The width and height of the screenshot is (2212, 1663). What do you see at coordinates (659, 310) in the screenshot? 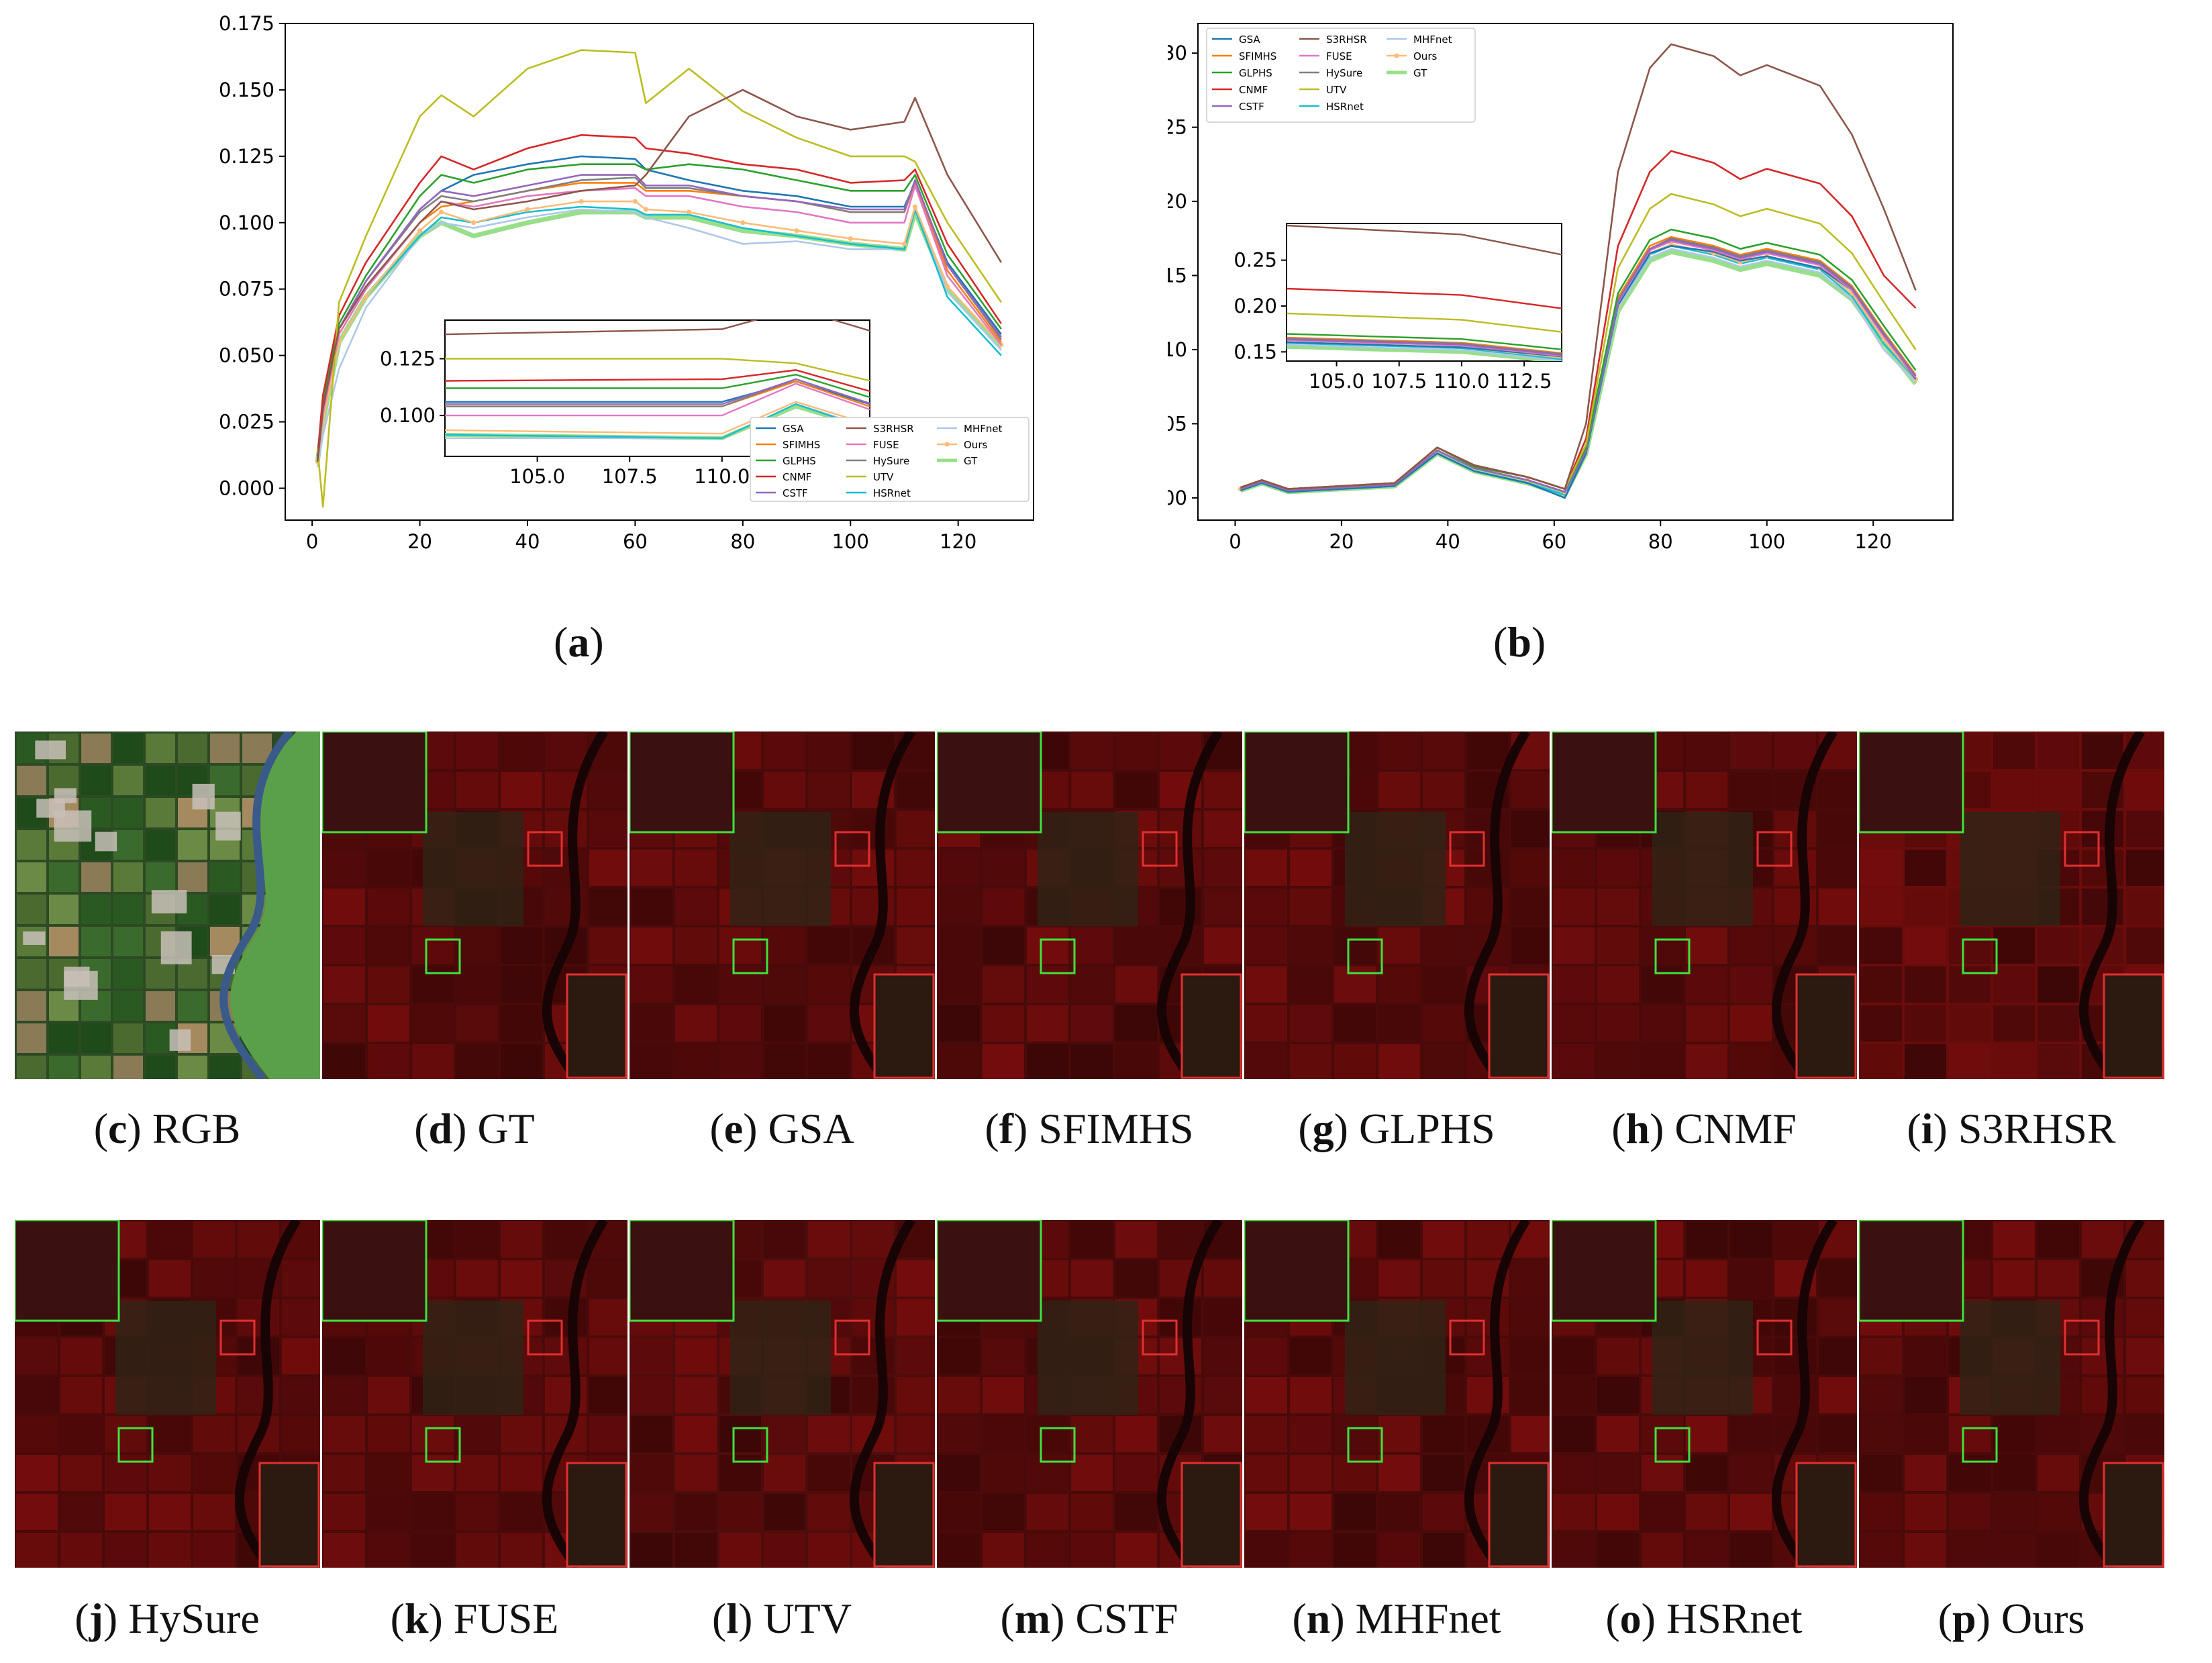
I see `series-line-glphs` at bounding box center [659, 310].